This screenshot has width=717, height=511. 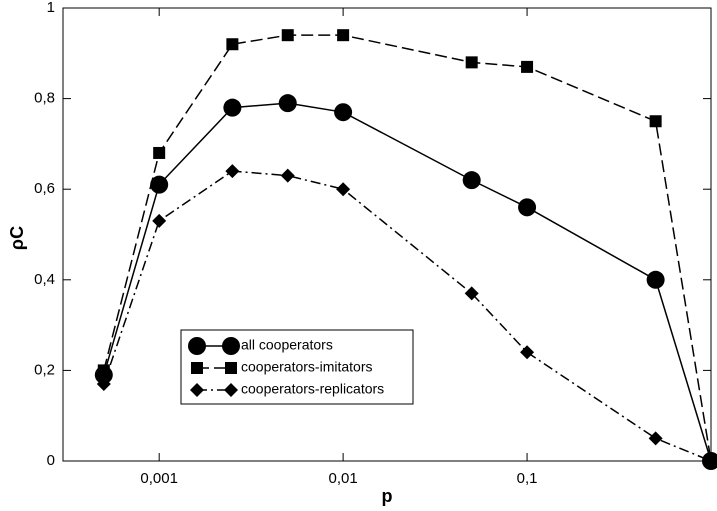 What do you see at coordinates (343, 478) in the screenshot?
I see `x-tick-label: 0,01` at bounding box center [343, 478].